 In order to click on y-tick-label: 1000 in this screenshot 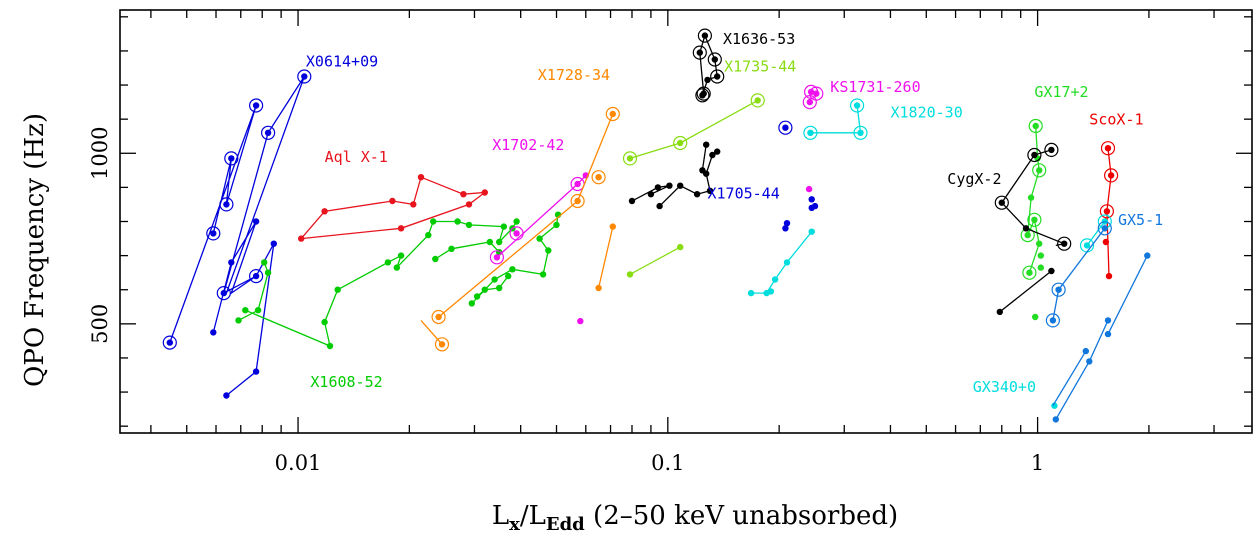, I will do `click(100, 153)`.